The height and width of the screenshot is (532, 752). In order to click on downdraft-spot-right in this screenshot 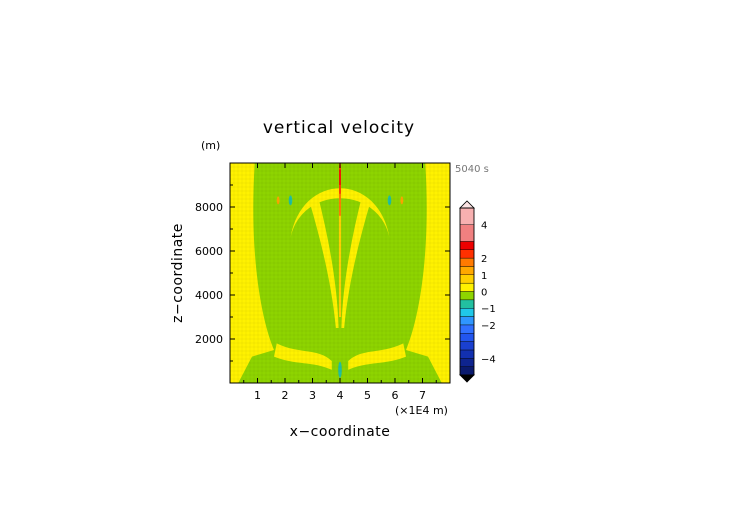, I will do `click(389, 200)`.